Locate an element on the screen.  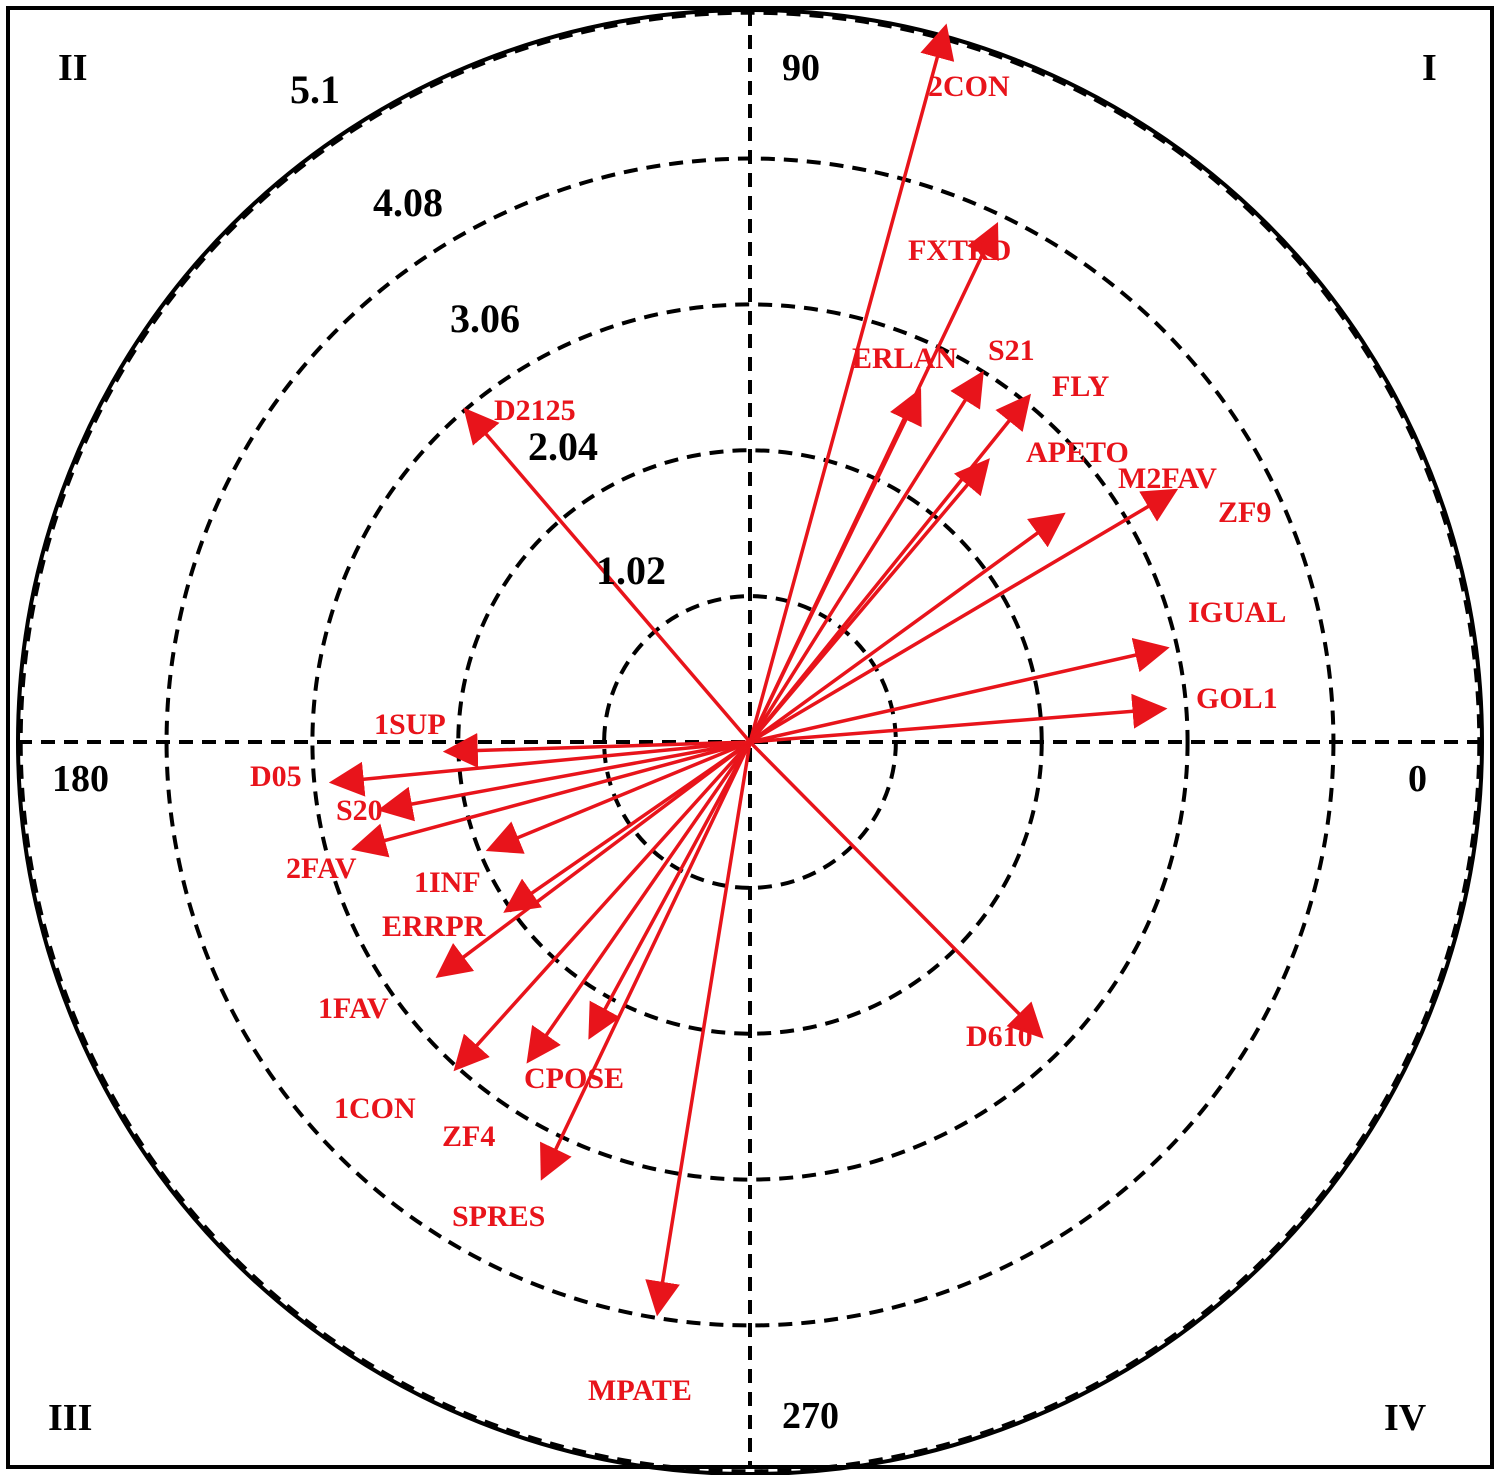
radial-tick-label: 4.08 is located at coordinates (408, 202).